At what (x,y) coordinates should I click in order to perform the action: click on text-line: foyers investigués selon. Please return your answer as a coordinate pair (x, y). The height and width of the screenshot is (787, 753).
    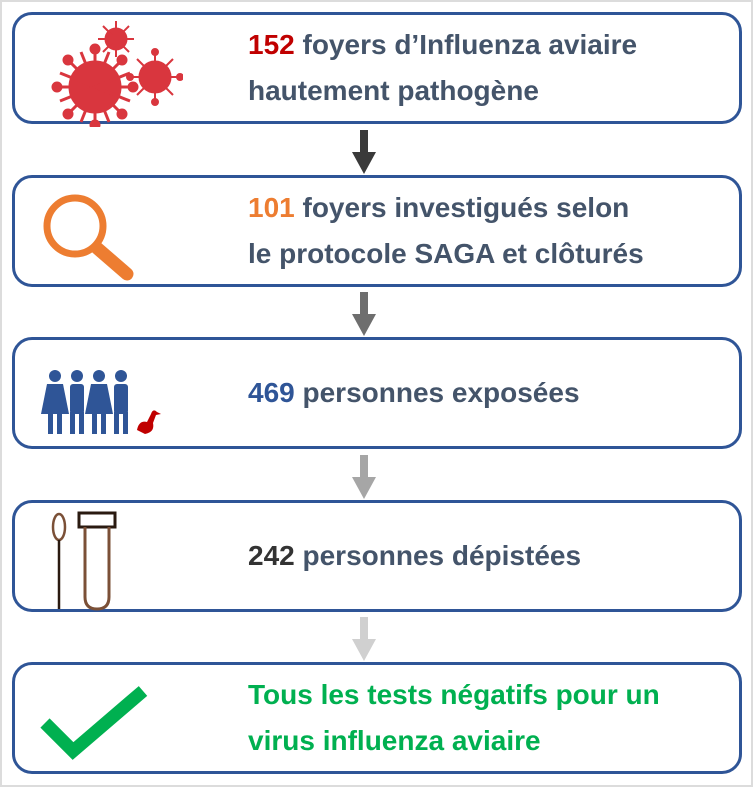
    Looking at the image, I should click on (462, 207).